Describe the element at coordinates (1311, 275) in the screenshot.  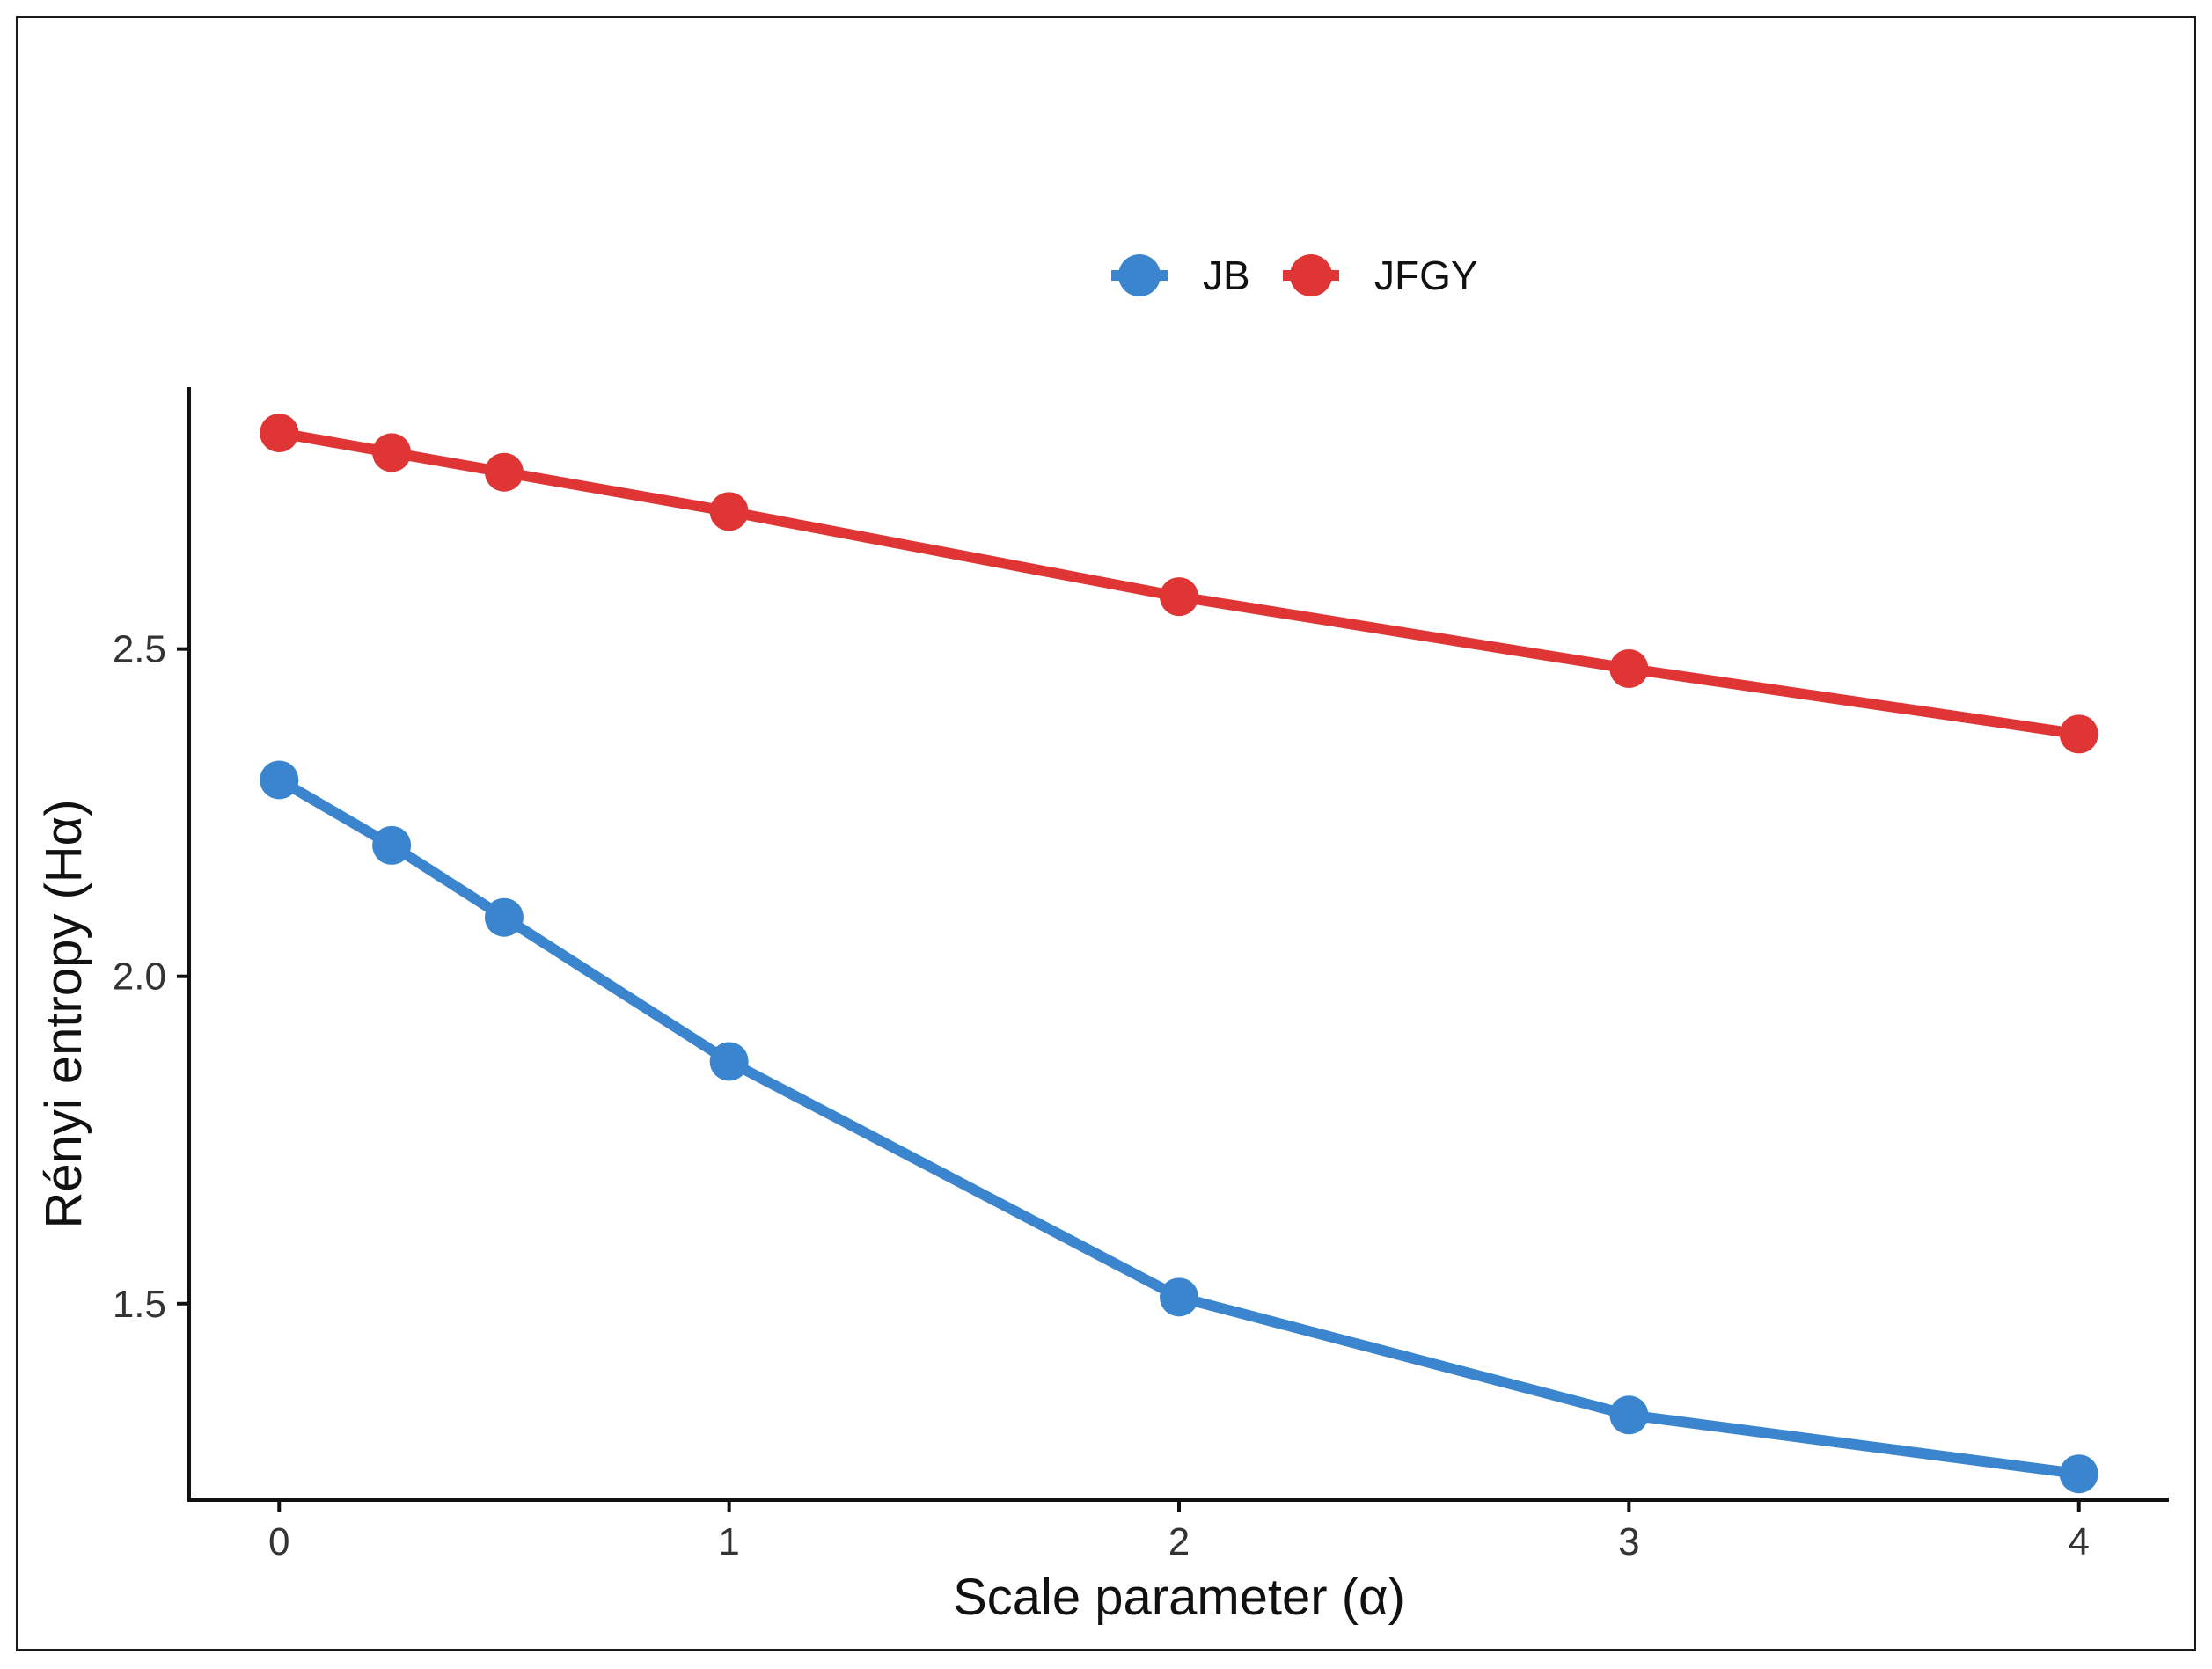
I see `legend-swatch-marker-jfgy` at that location.